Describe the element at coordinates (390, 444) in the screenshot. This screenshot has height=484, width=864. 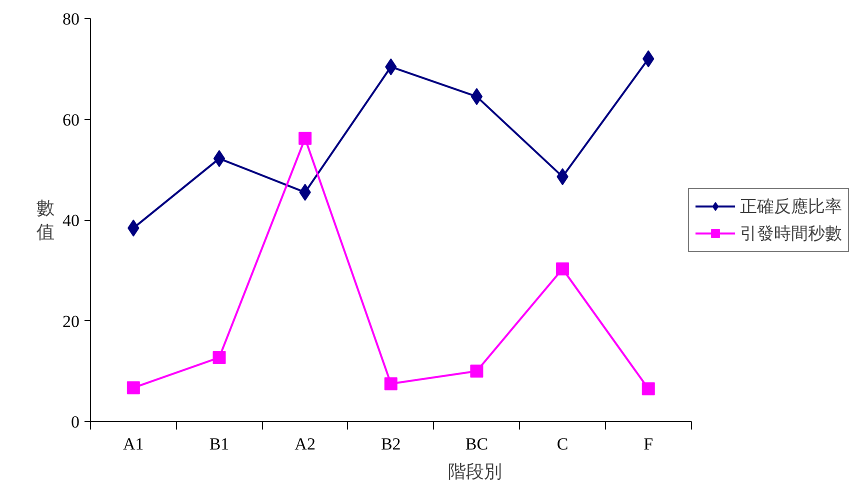
I see `x-tick-label: B2` at that location.